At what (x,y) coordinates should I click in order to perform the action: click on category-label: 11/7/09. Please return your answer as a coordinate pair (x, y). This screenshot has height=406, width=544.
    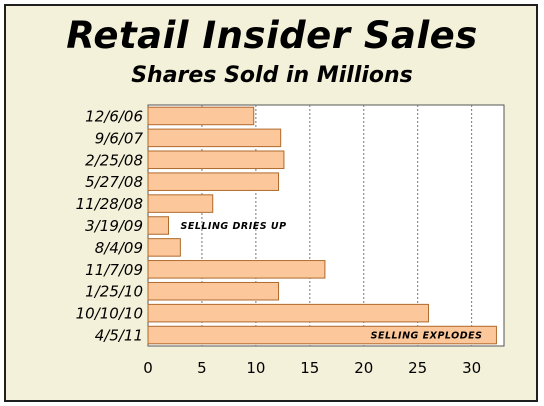
    Looking at the image, I should click on (114, 270).